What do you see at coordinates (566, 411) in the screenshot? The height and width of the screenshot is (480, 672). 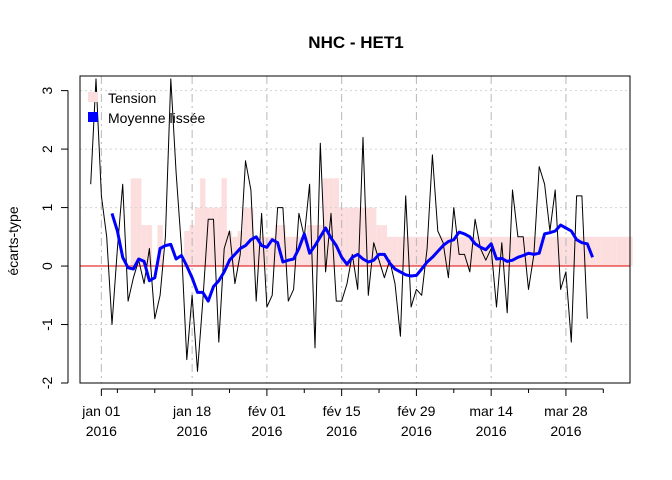 I see `x-tick-label: mar 28` at bounding box center [566, 411].